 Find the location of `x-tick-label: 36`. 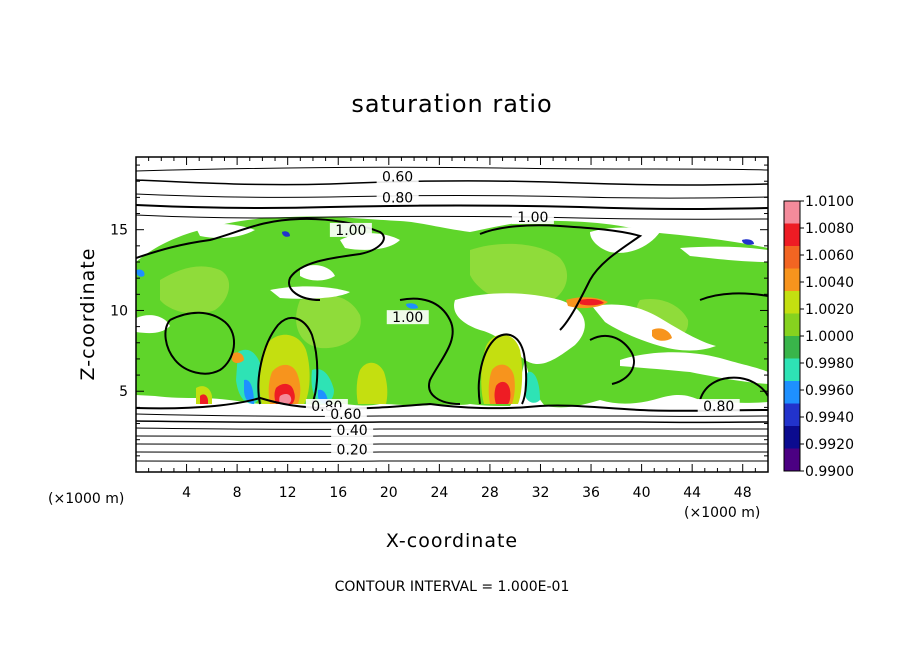

x-tick-label: 36 is located at coordinates (591, 493).